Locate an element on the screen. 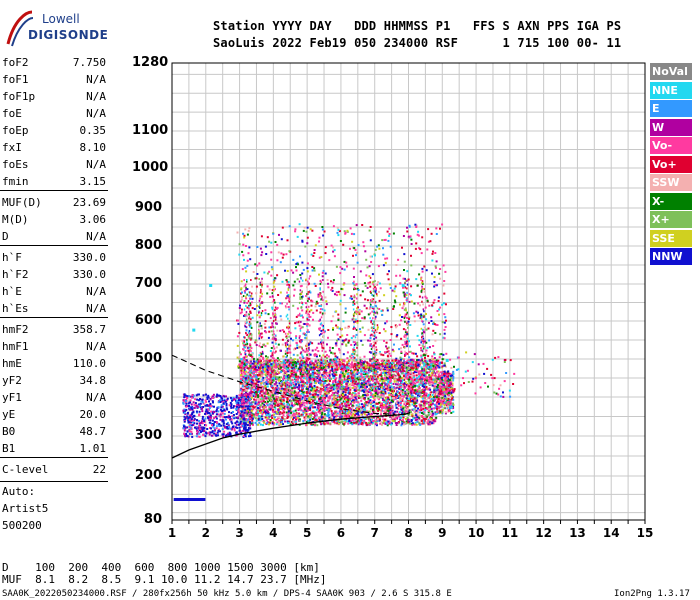  param-row: fxI 8.10 is located at coordinates (54, 149).